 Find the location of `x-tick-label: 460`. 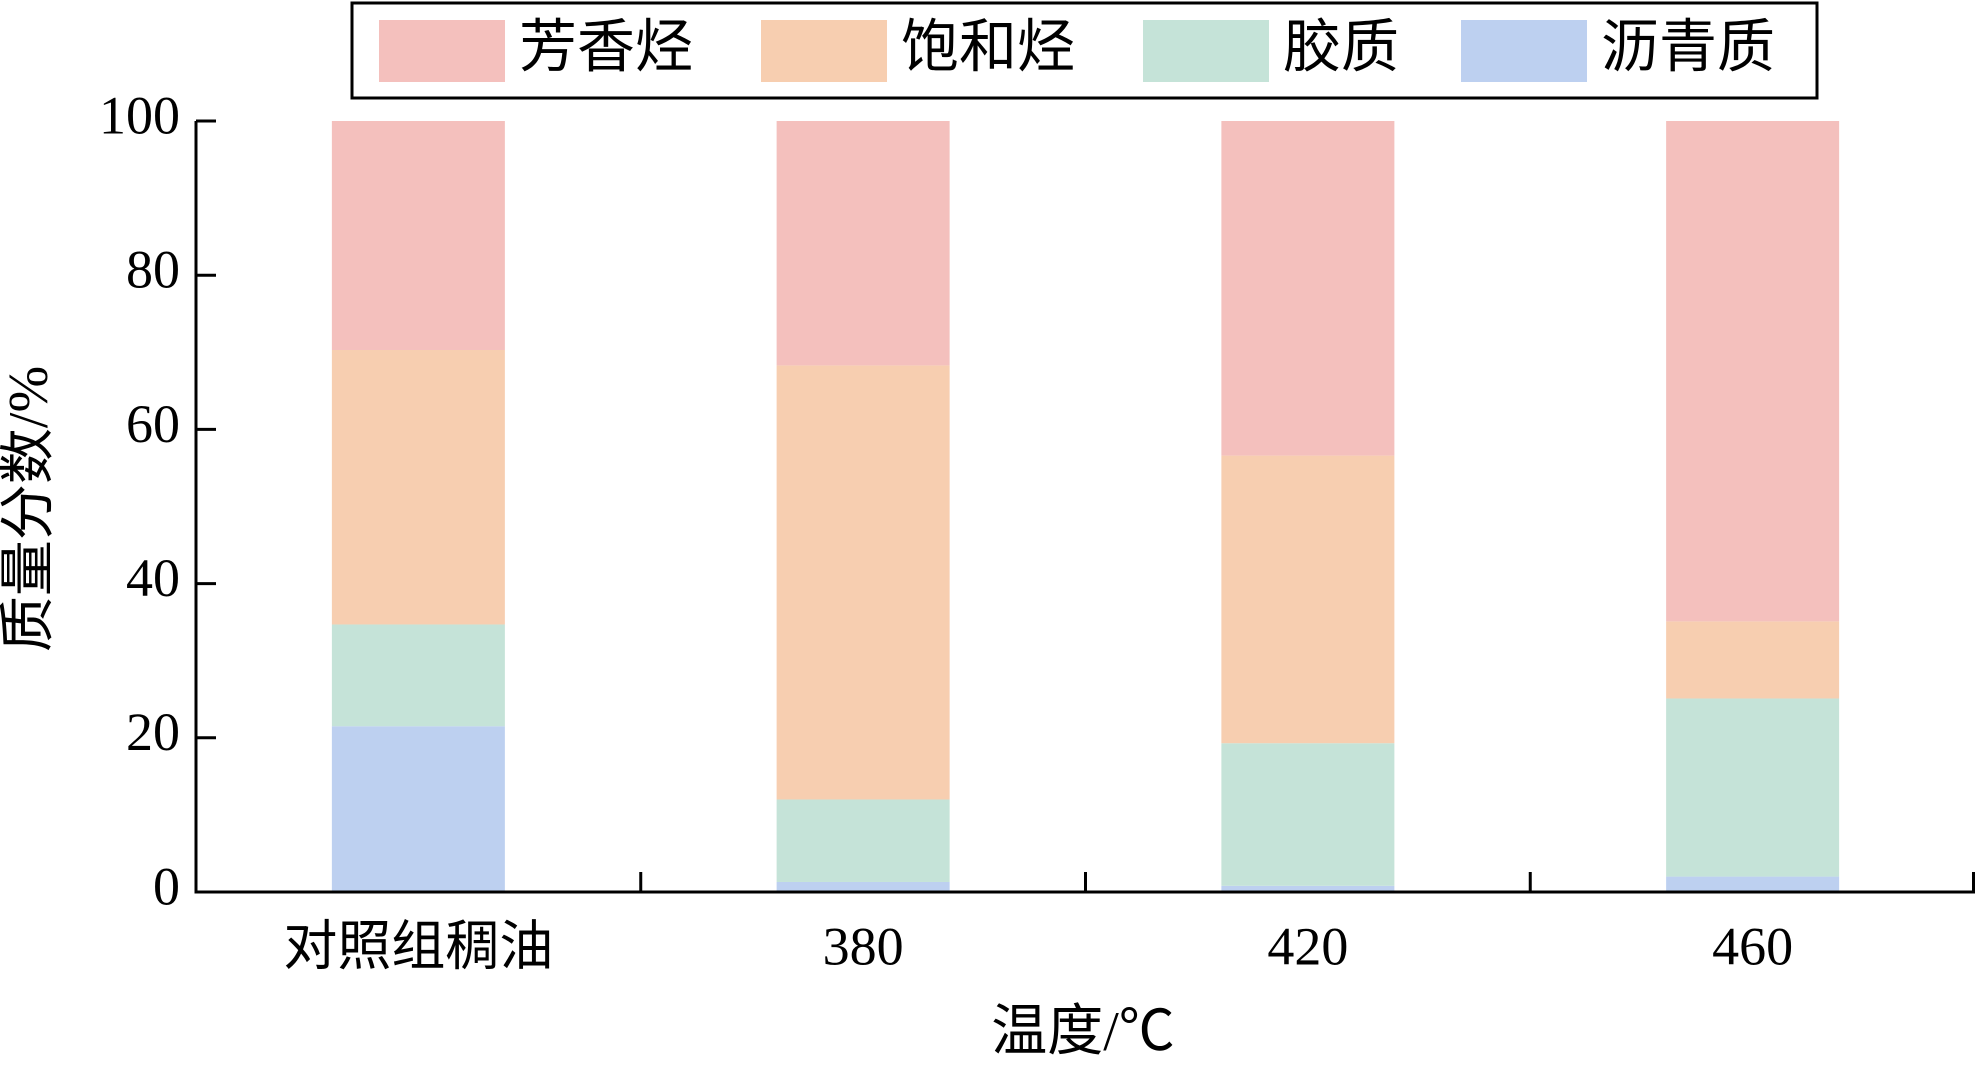

x-tick-label: 460 is located at coordinates (1752, 946).